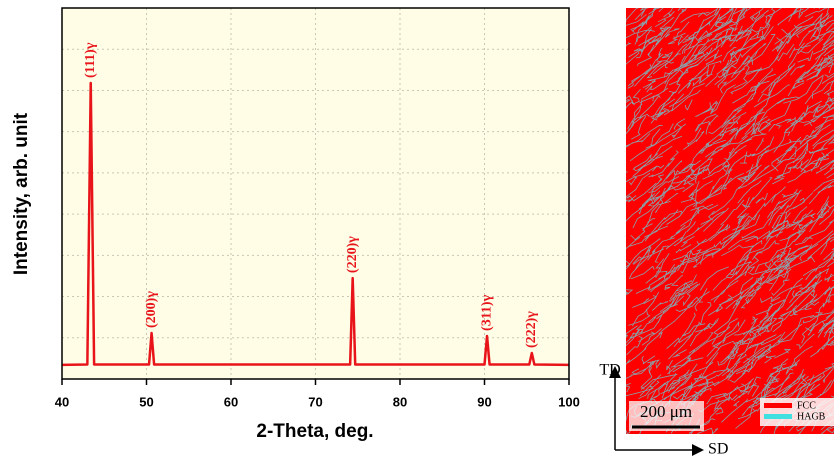  Describe the element at coordinates (666, 411) in the screenshot. I see `scale-bar-label: 200 μm` at that location.